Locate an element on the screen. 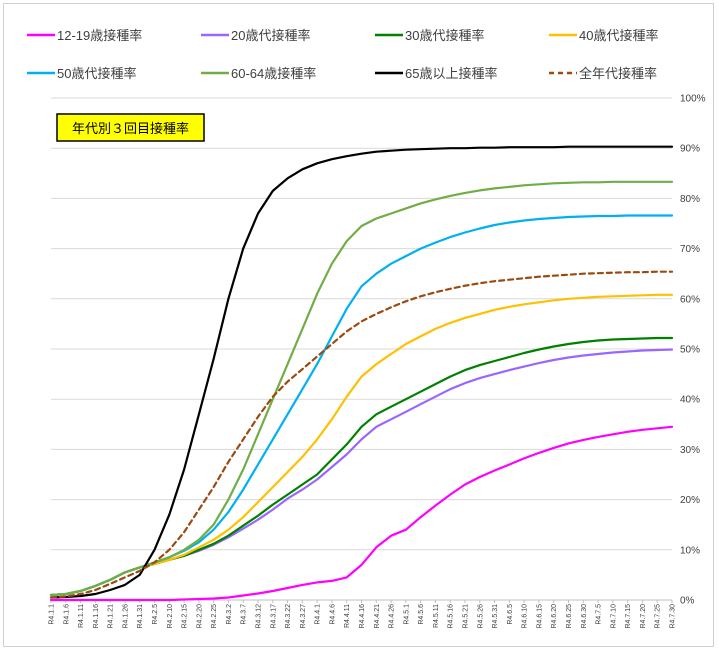 This screenshot has height=652, width=719. legend-label: 60-64歳接種率 is located at coordinates (273, 73).